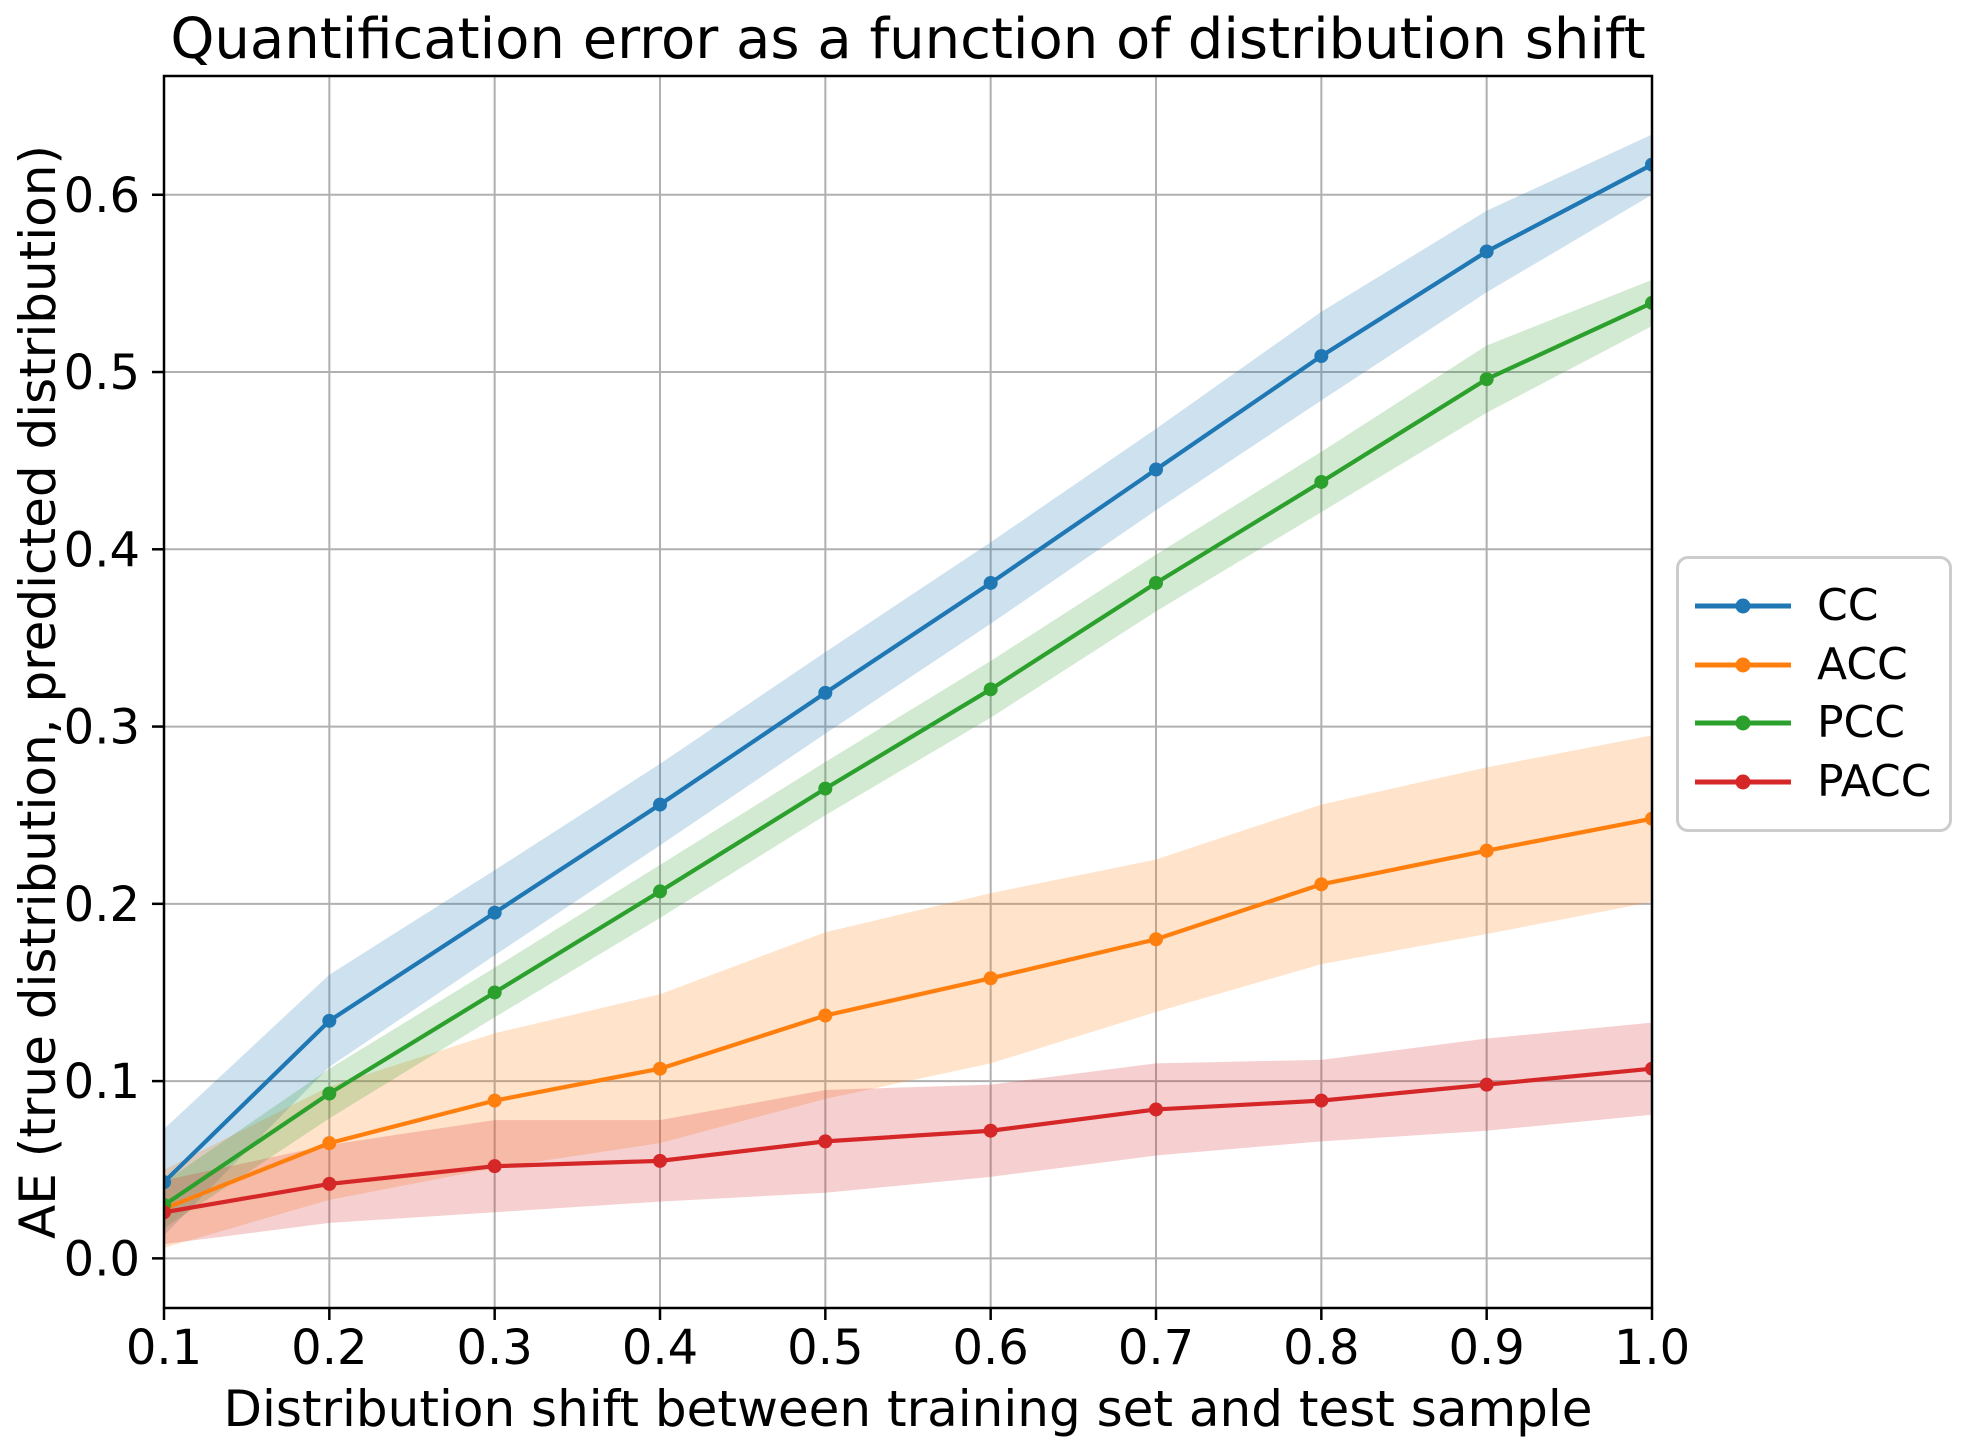 Image resolution: width=1969 pixels, height=1446 pixels. I want to click on legend-line-sample-ACC, so click(1743, 665).